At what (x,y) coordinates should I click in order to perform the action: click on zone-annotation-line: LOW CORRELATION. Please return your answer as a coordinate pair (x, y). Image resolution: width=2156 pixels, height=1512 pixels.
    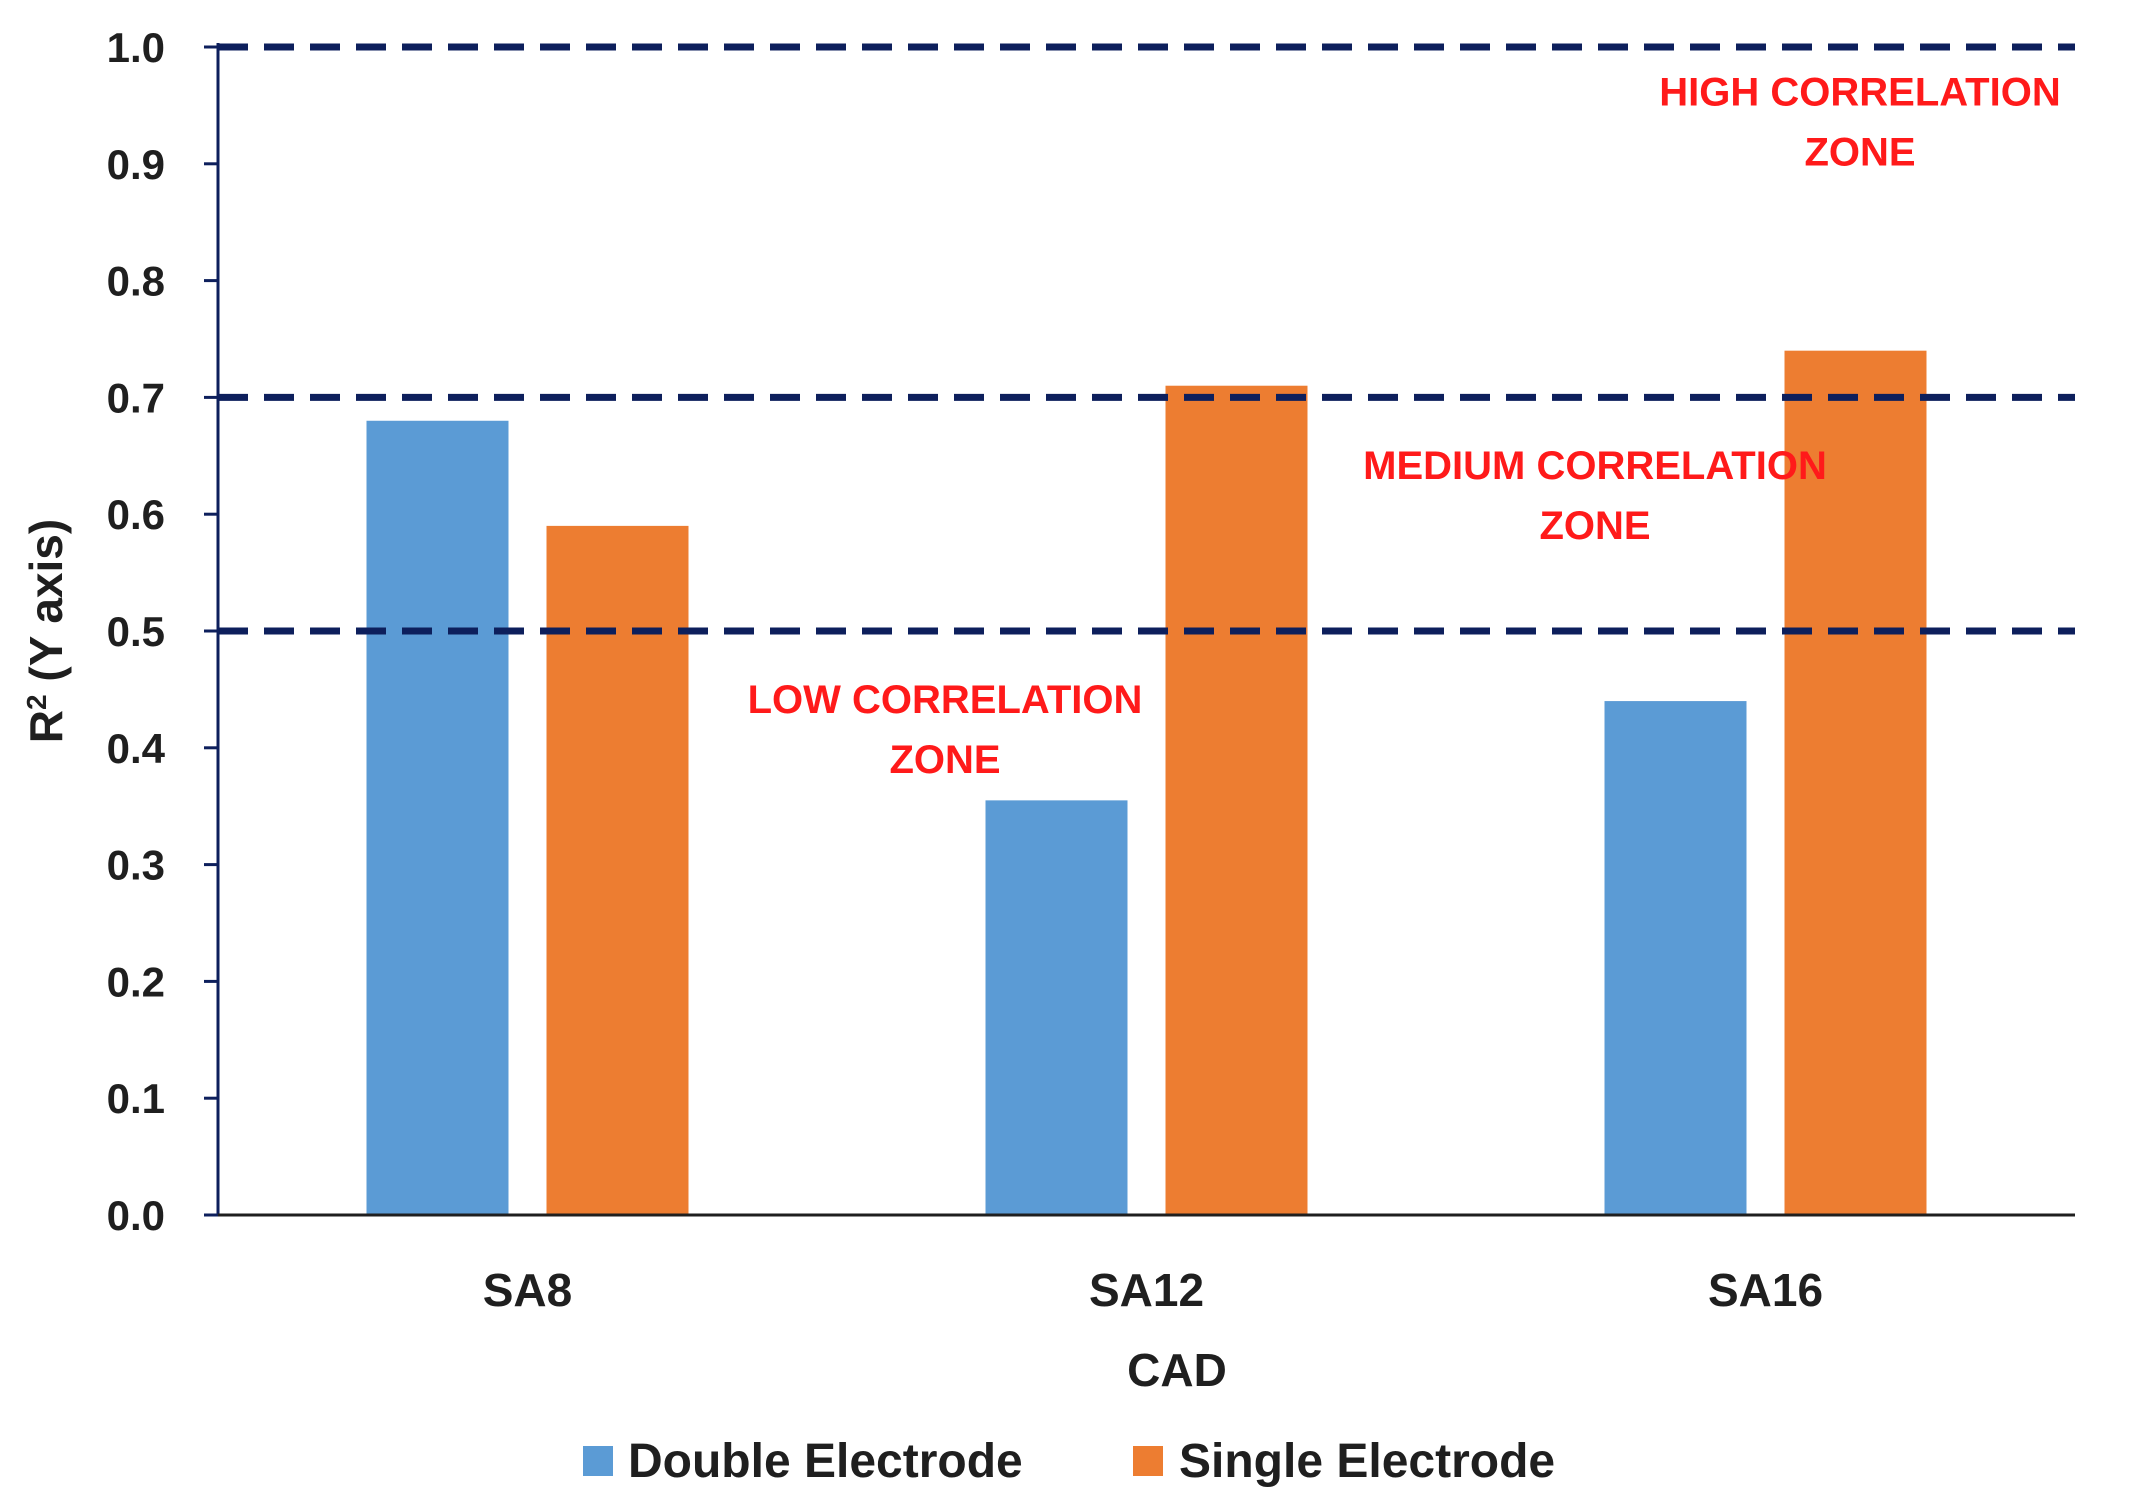
    Looking at the image, I should click on (945, 700).